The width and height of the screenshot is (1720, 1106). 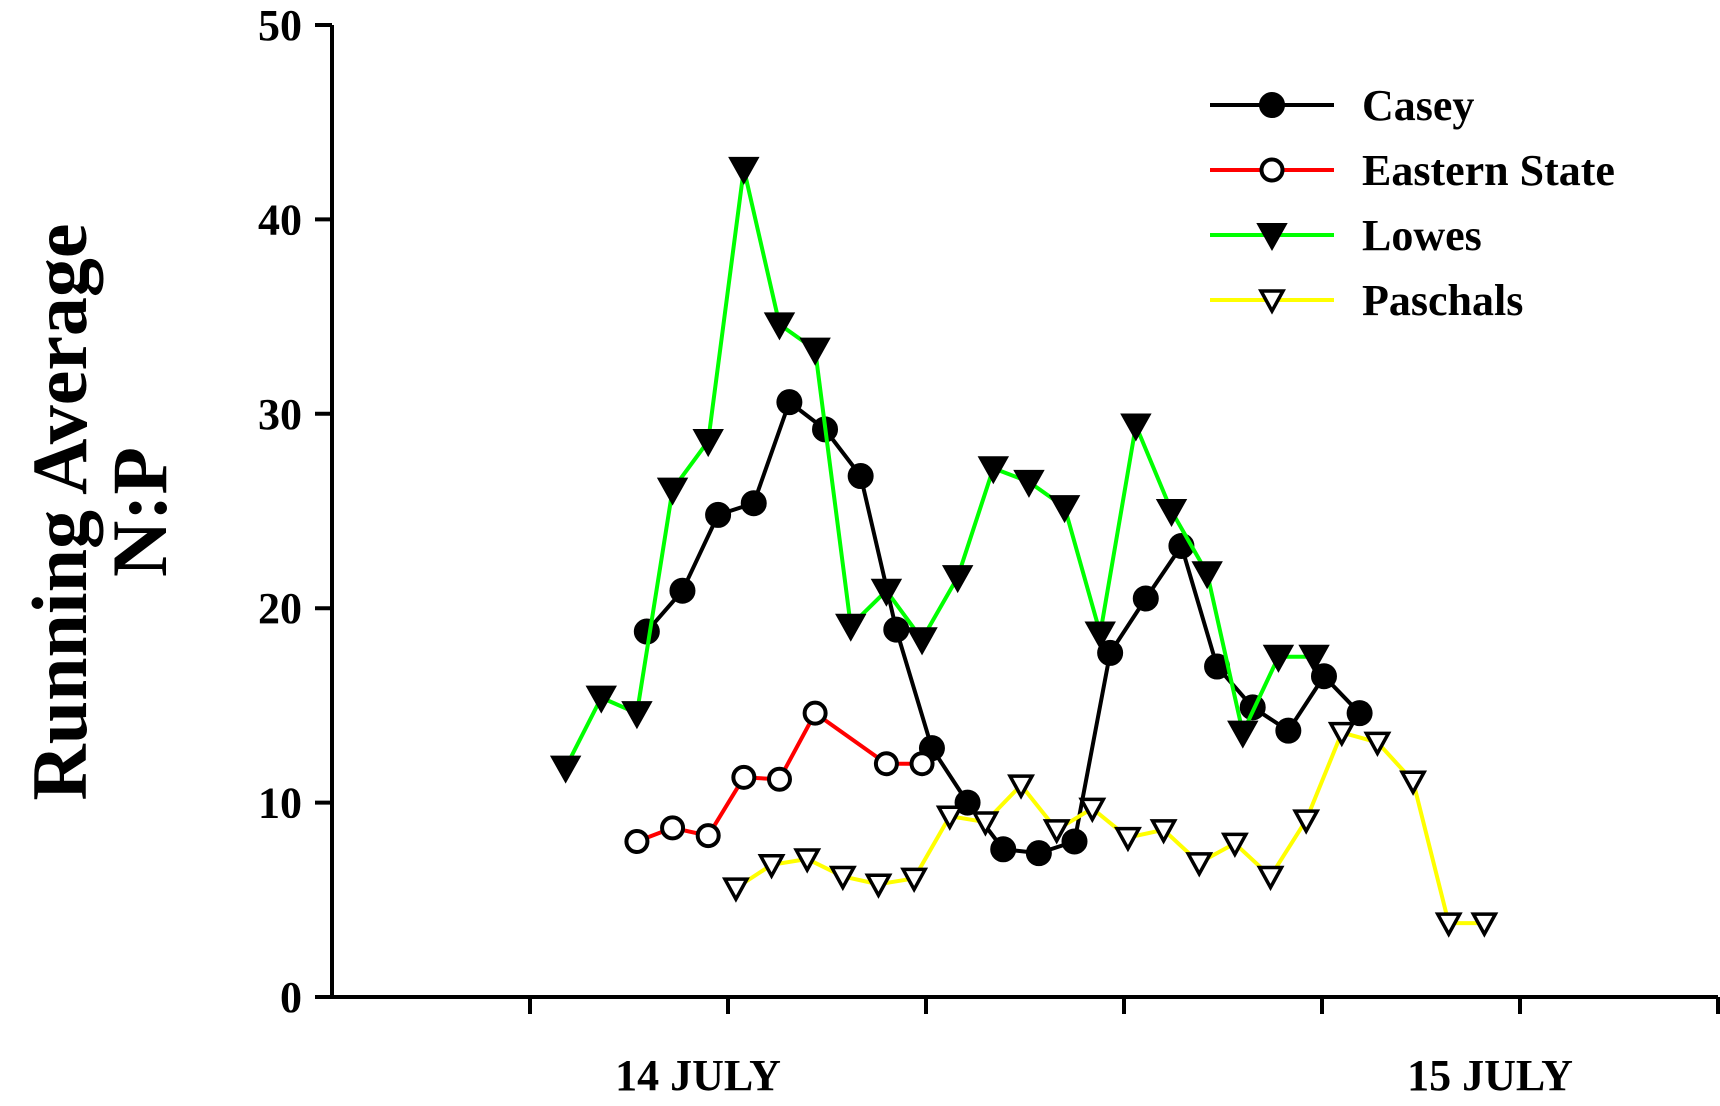 I want to click on legend-item-lowes: Lowes, so click(x=1346, y=235).